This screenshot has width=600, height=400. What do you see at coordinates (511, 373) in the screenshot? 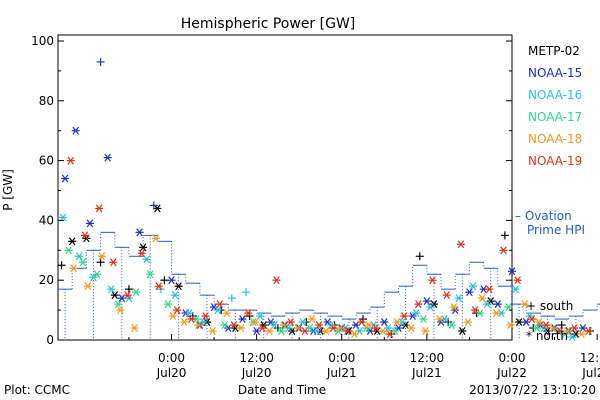
I see `x-tick-date: Jul22` at bounding box center [511, 373].